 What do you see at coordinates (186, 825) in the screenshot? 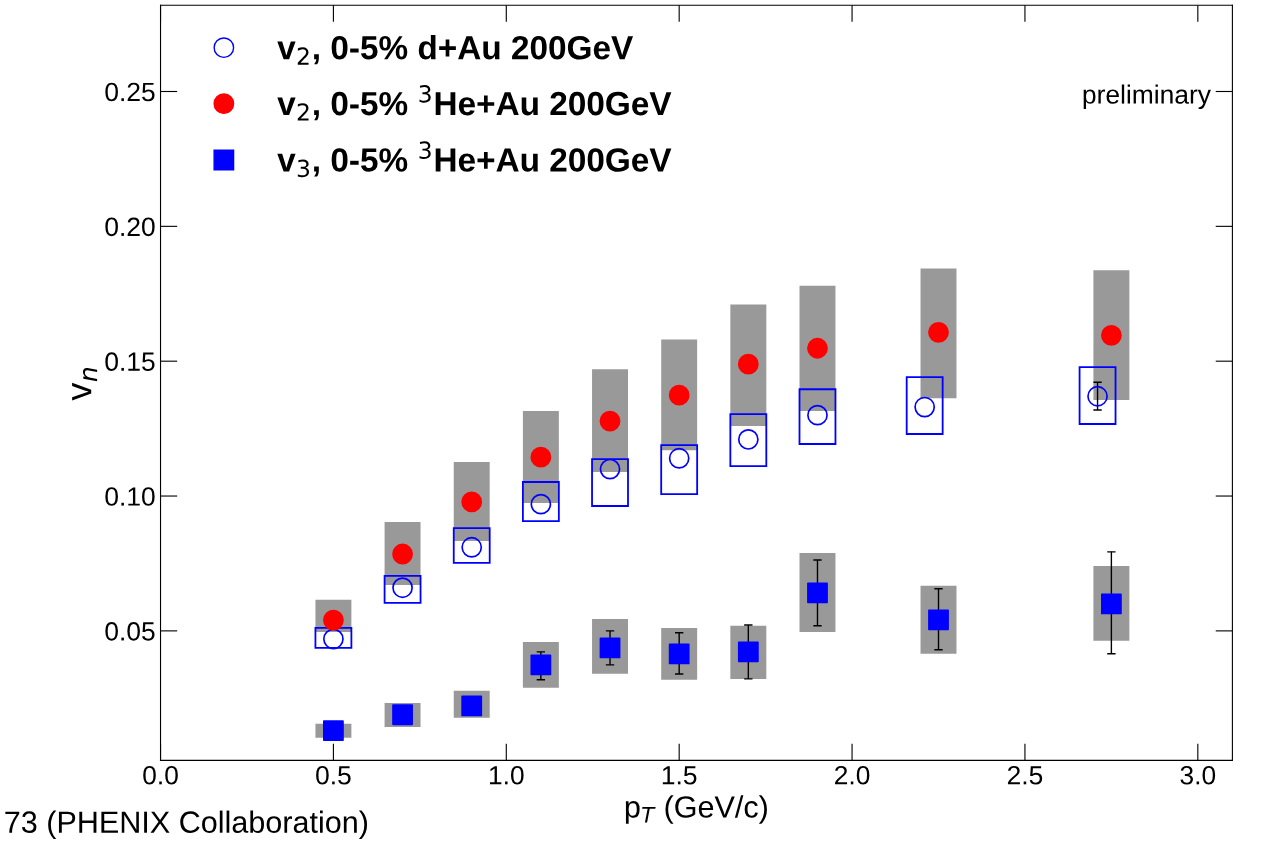
I see `text: 73 (PHENIX Collaboration)` at bounding box center [186, 825].